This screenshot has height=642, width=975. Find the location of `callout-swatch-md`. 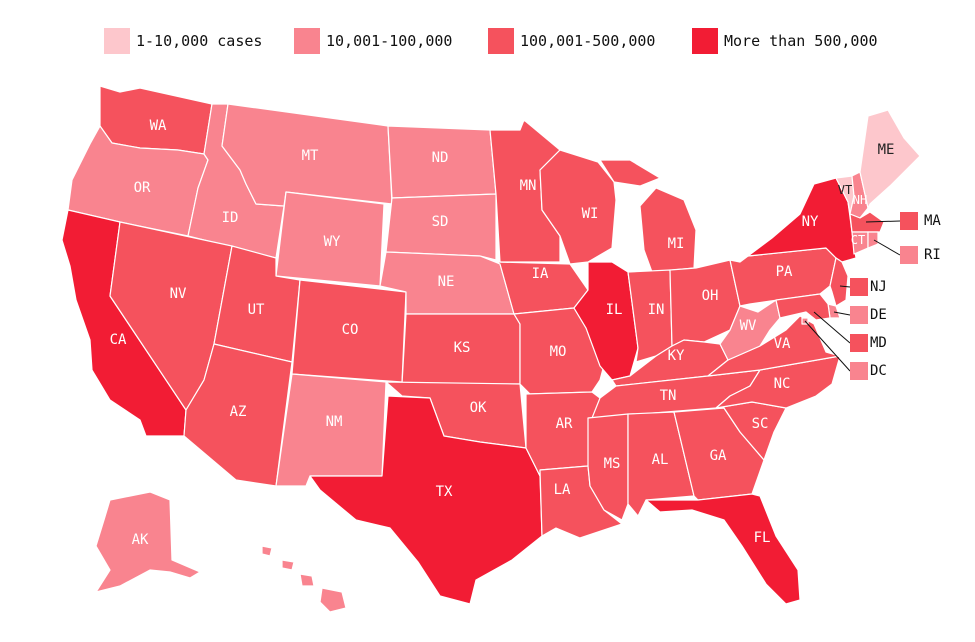

callout-swatch-md is located at coordinates (859, 343).